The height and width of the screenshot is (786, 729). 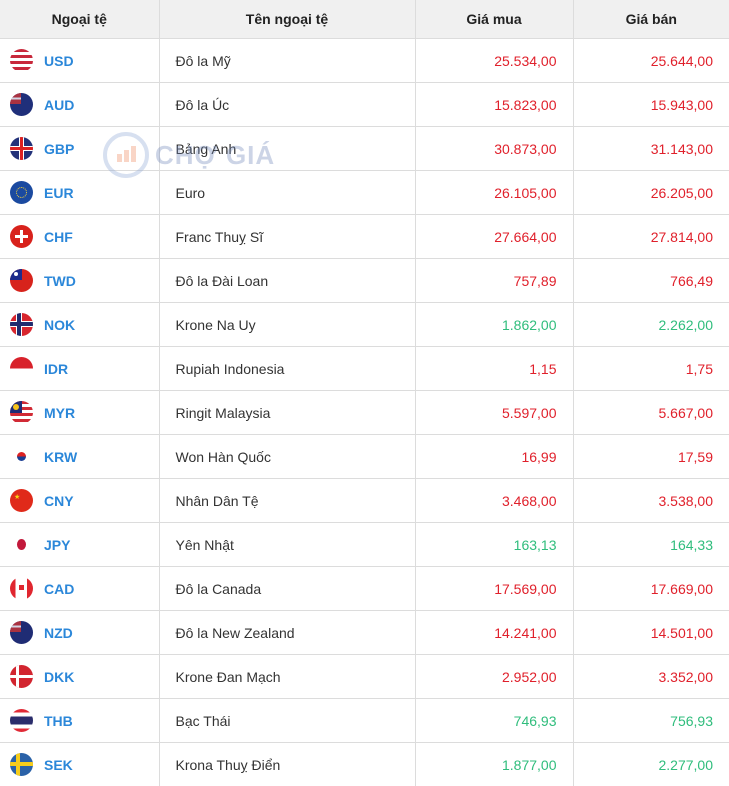 I want to click on currency-name: Rupiah Indonesia, so click(x=287, y=369).